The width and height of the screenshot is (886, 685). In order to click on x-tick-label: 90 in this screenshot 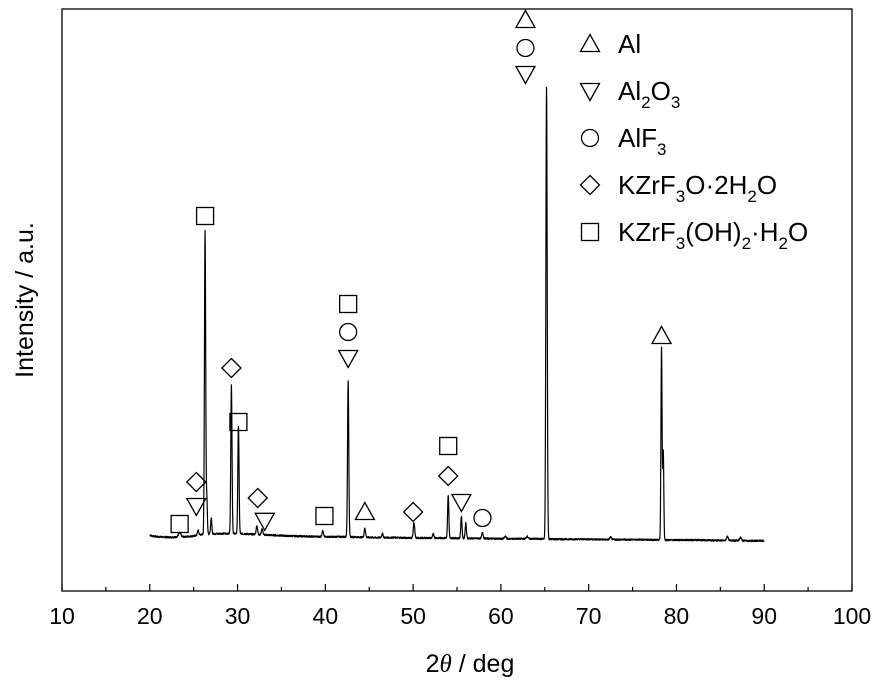, I will do `click(764, 616)`.